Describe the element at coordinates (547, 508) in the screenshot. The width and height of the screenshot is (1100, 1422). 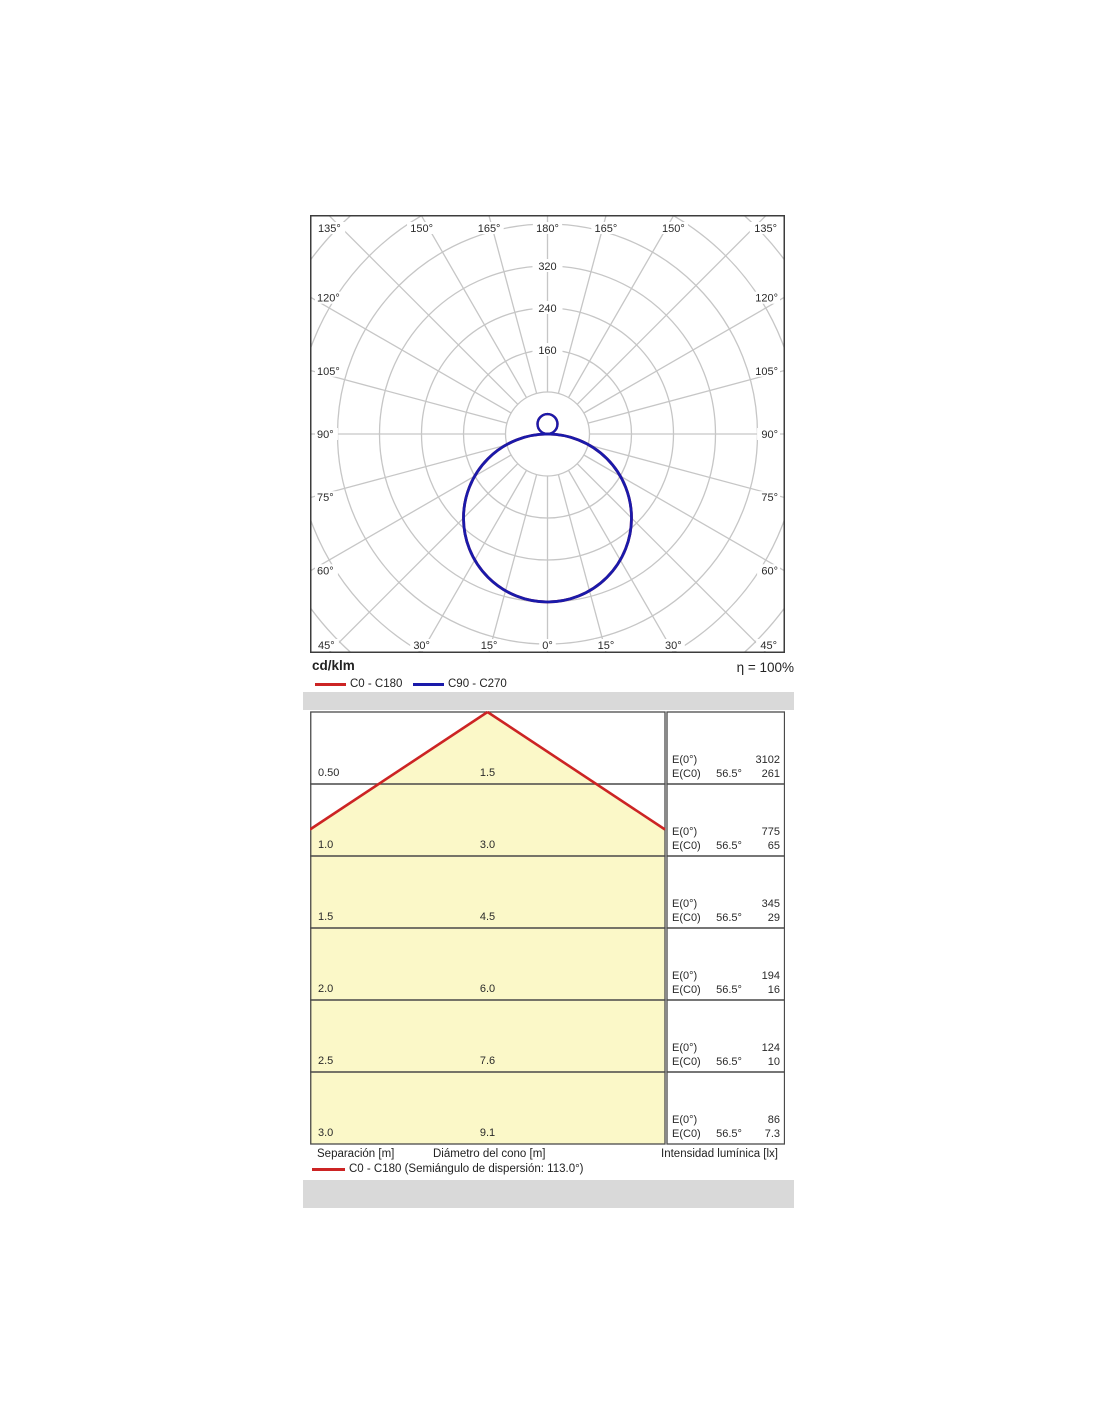
I see `polar-curves` at that location.